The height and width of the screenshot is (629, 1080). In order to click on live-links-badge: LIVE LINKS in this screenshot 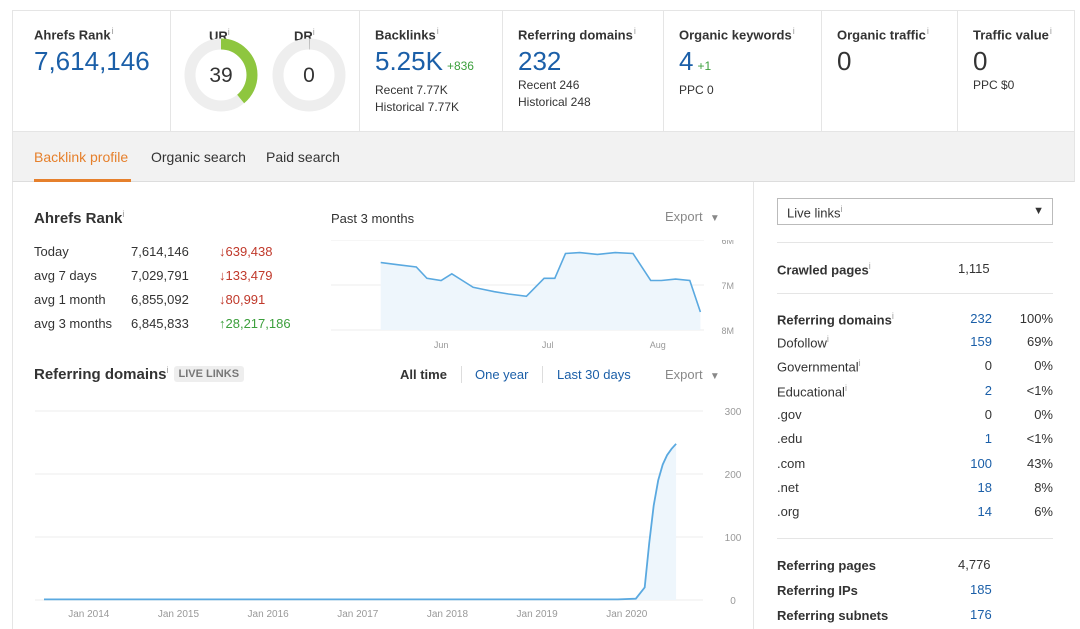, I will do `click(209, 374)`.